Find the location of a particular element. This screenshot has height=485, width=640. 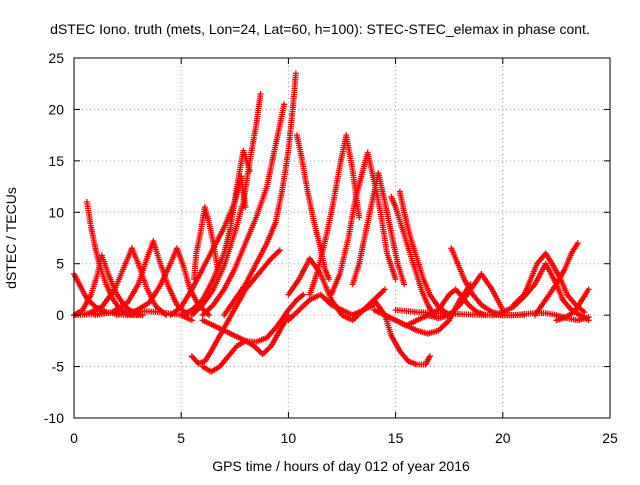

y-tick-label: 25 is located at coordinates (56, 58).